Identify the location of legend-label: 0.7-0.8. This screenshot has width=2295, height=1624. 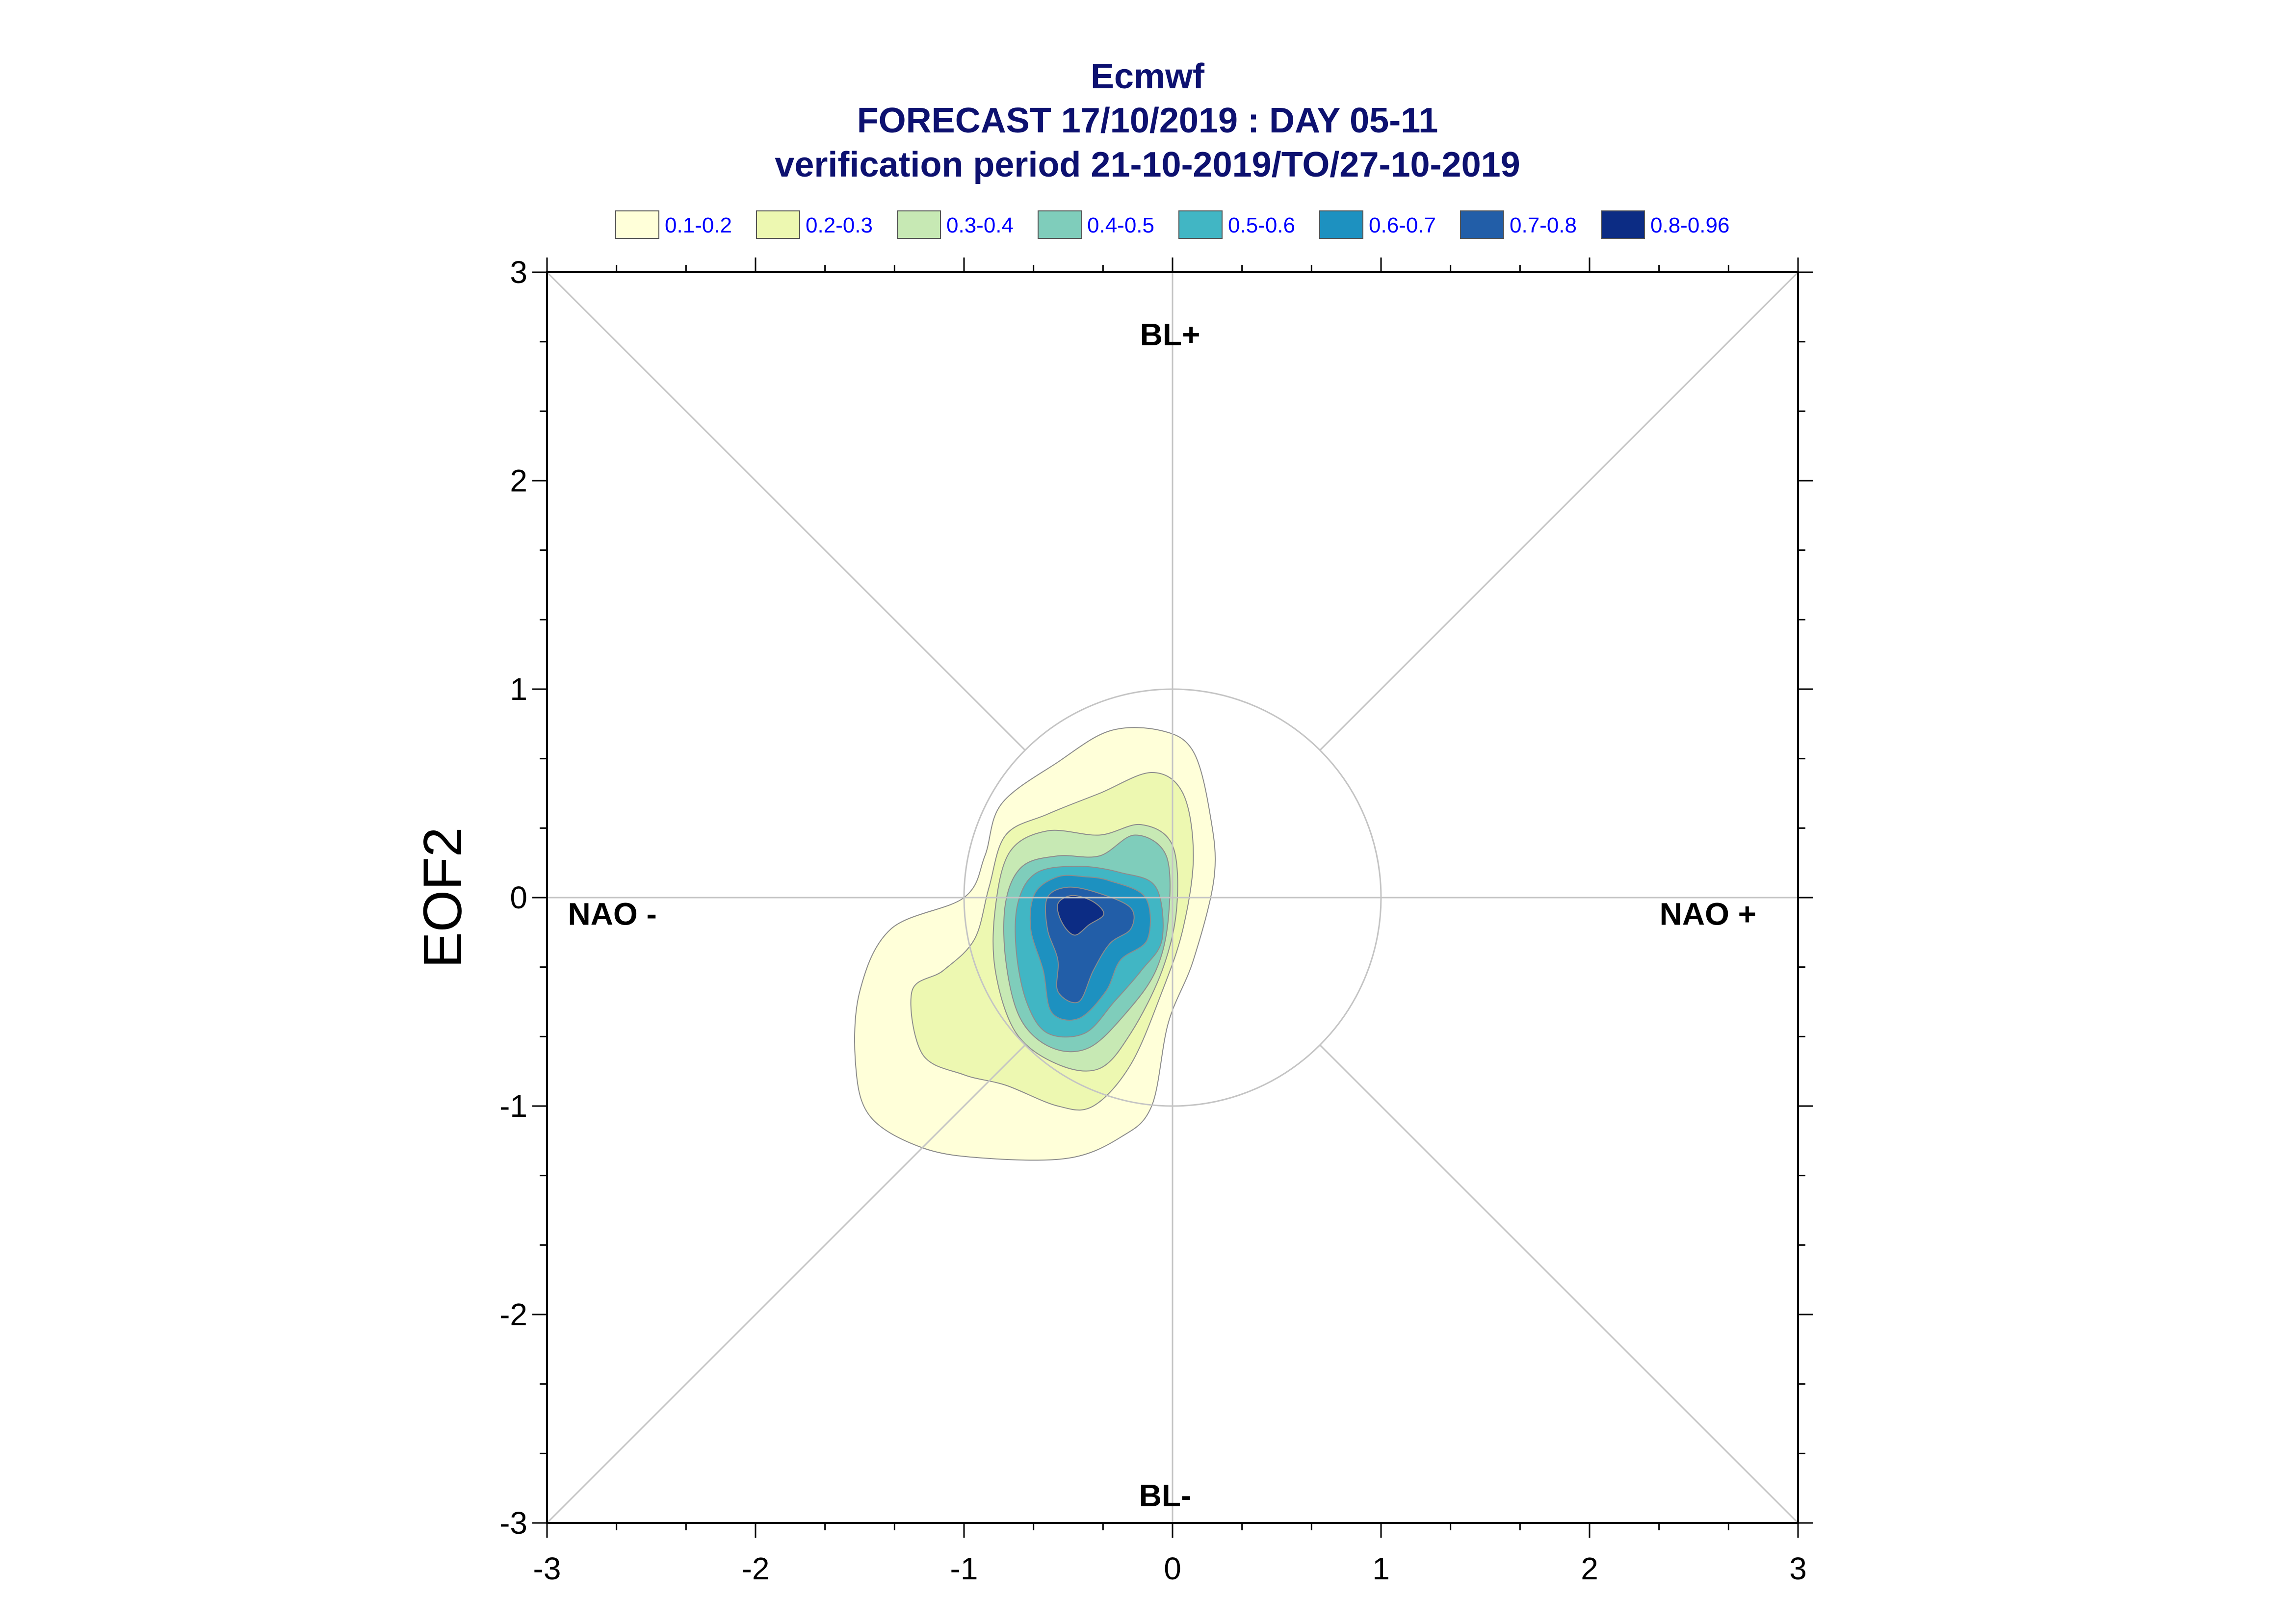
(1544, 225).